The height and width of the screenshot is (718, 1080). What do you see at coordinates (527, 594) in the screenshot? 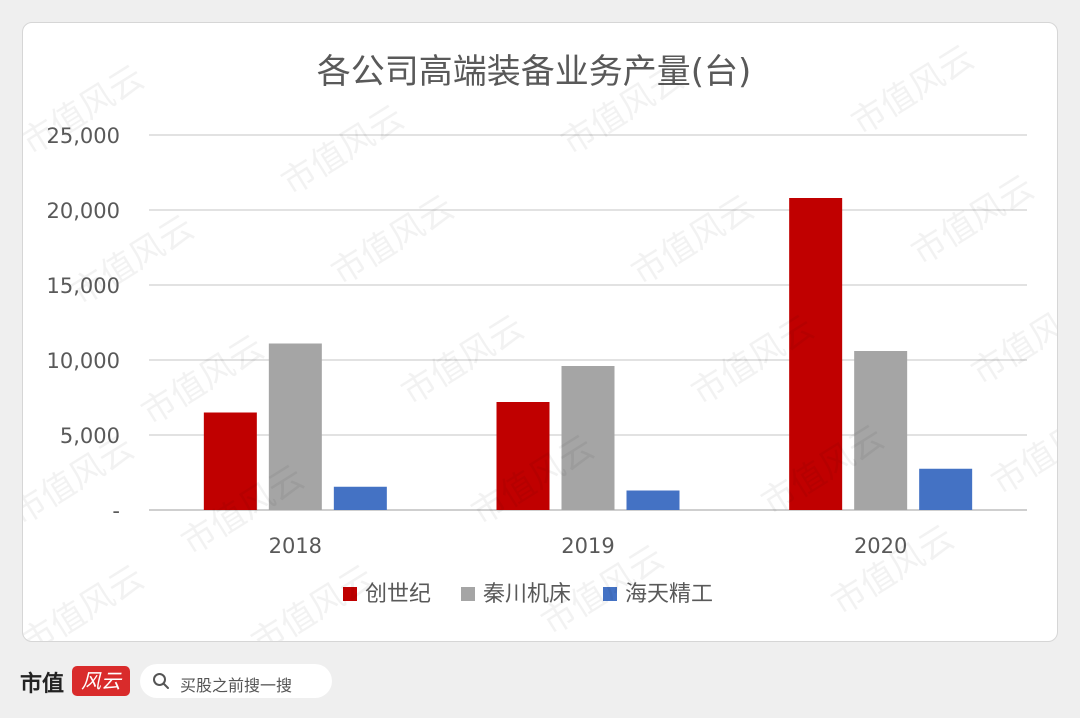
I see `legend-label: 秦川机床` at bounding box center [527, 594].